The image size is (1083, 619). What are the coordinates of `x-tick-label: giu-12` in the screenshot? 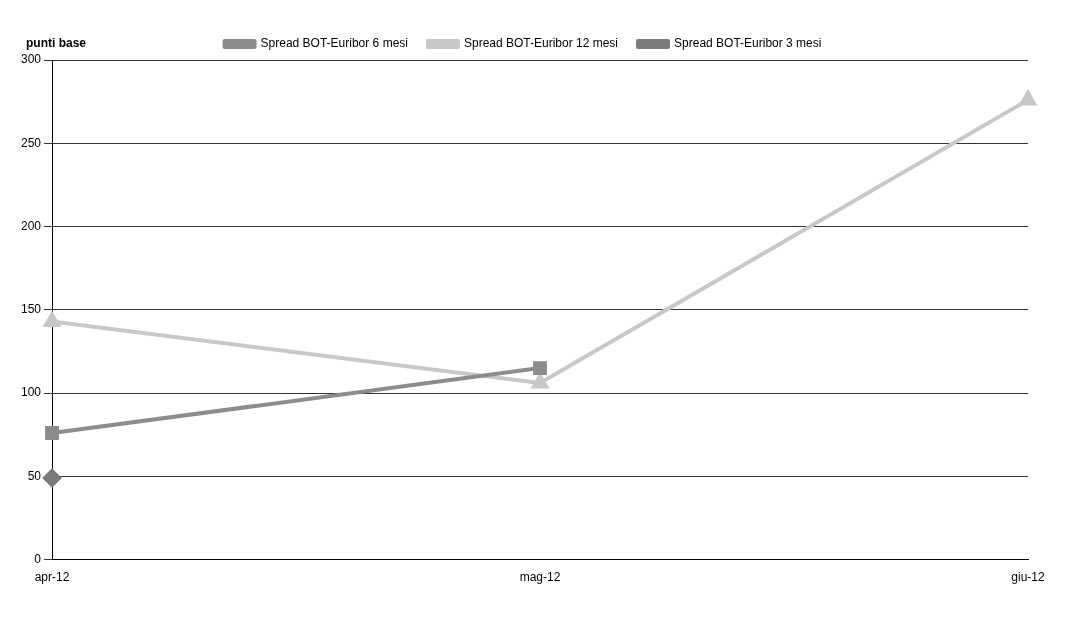 It's located at (1028, 577).